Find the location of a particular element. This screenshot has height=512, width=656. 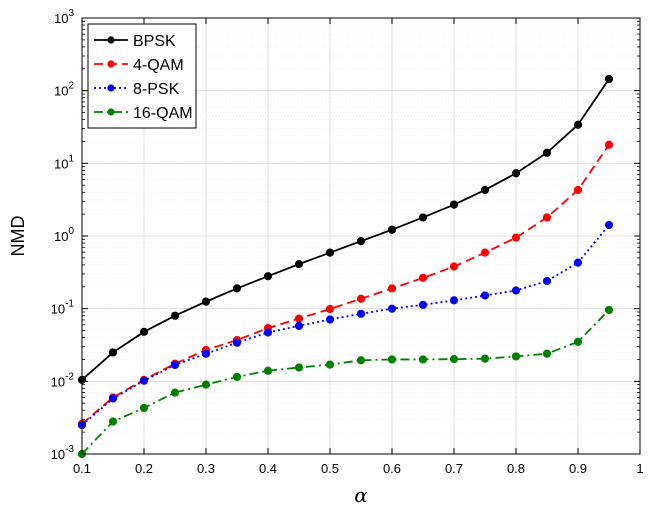

legend: BPSK 4-QAM 8-PSK 16-QAM is located at coordinates (142, 76).